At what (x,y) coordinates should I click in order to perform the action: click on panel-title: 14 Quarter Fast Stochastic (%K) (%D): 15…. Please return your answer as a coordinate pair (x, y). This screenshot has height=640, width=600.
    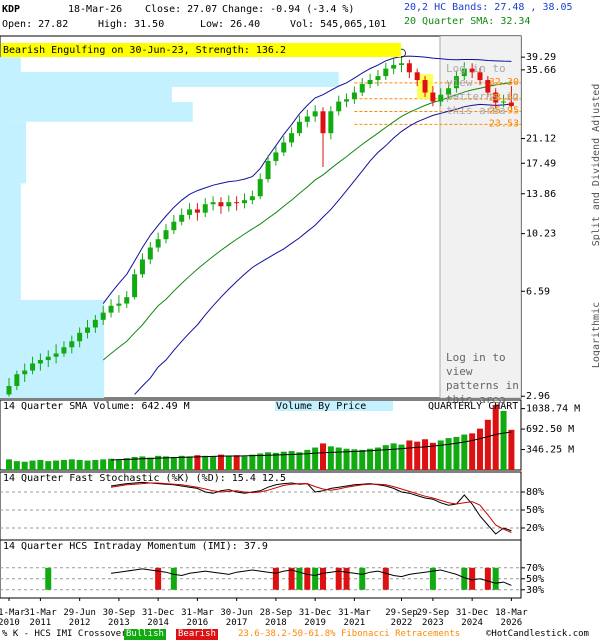
    Looking at the image, I should click on (144, 478).